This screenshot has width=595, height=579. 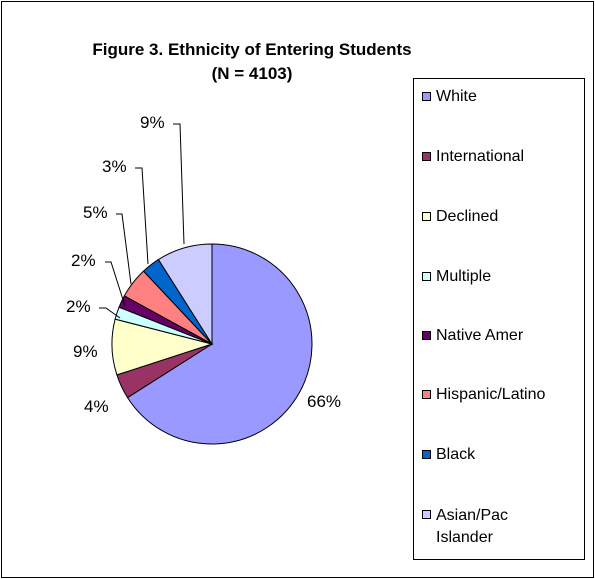 I want to click on legend-label: Native Amer, so click(x=480, y=335).